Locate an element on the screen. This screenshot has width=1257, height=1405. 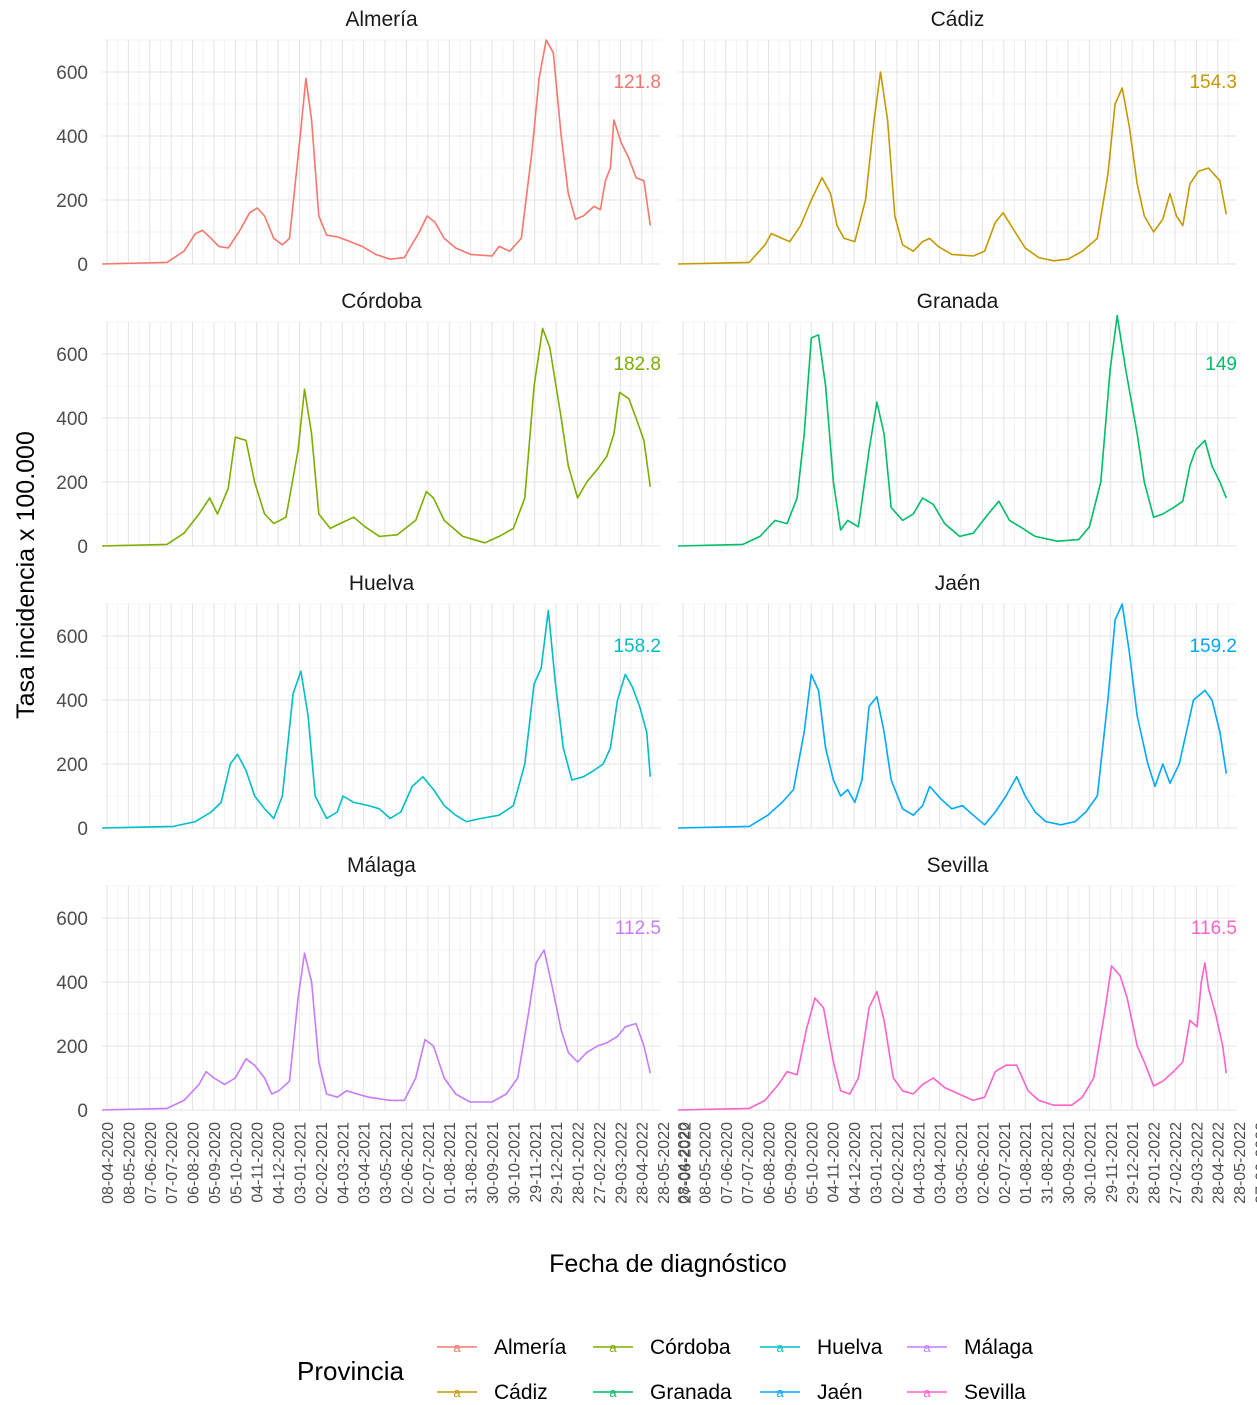
facet-panel: Córdoba 0 200 400 600 182.8 is located at coordinates (358, 424).